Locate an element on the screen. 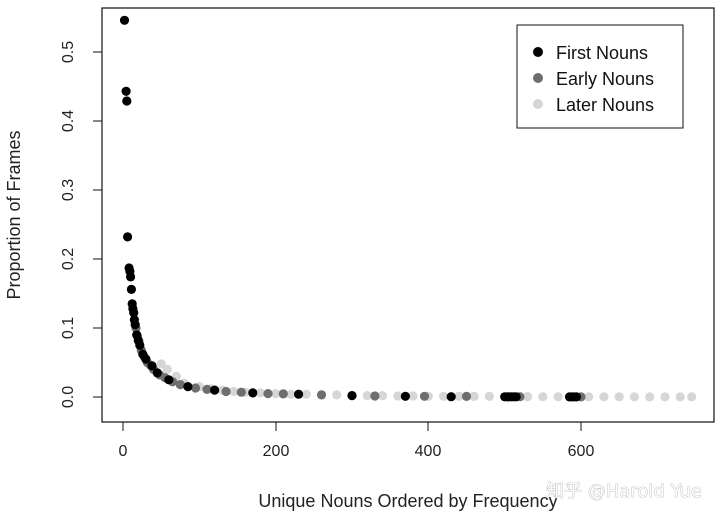 The height and width of the screenshot is (521, 720). y-tick-label: 0.2 is located at coordinates (68, 259).